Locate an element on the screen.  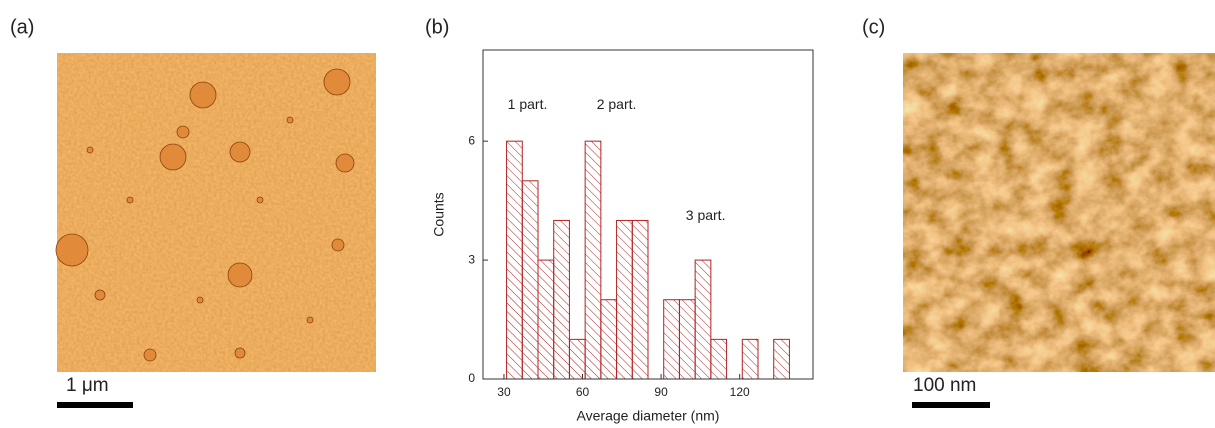
scale-bar-label: 1 μm is located at coordinates (87, 385).